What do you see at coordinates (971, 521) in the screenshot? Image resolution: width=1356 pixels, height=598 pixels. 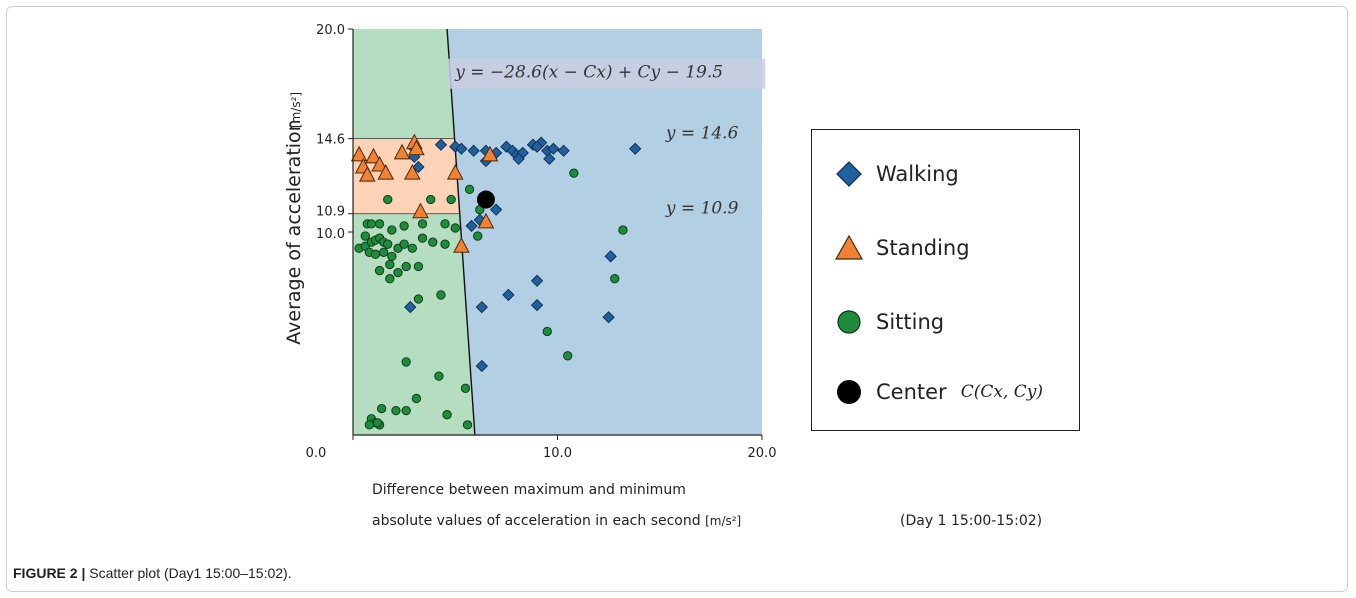 I see `day-note: (Day 1 15:00-15:02)` at bounding box center [971, 521].